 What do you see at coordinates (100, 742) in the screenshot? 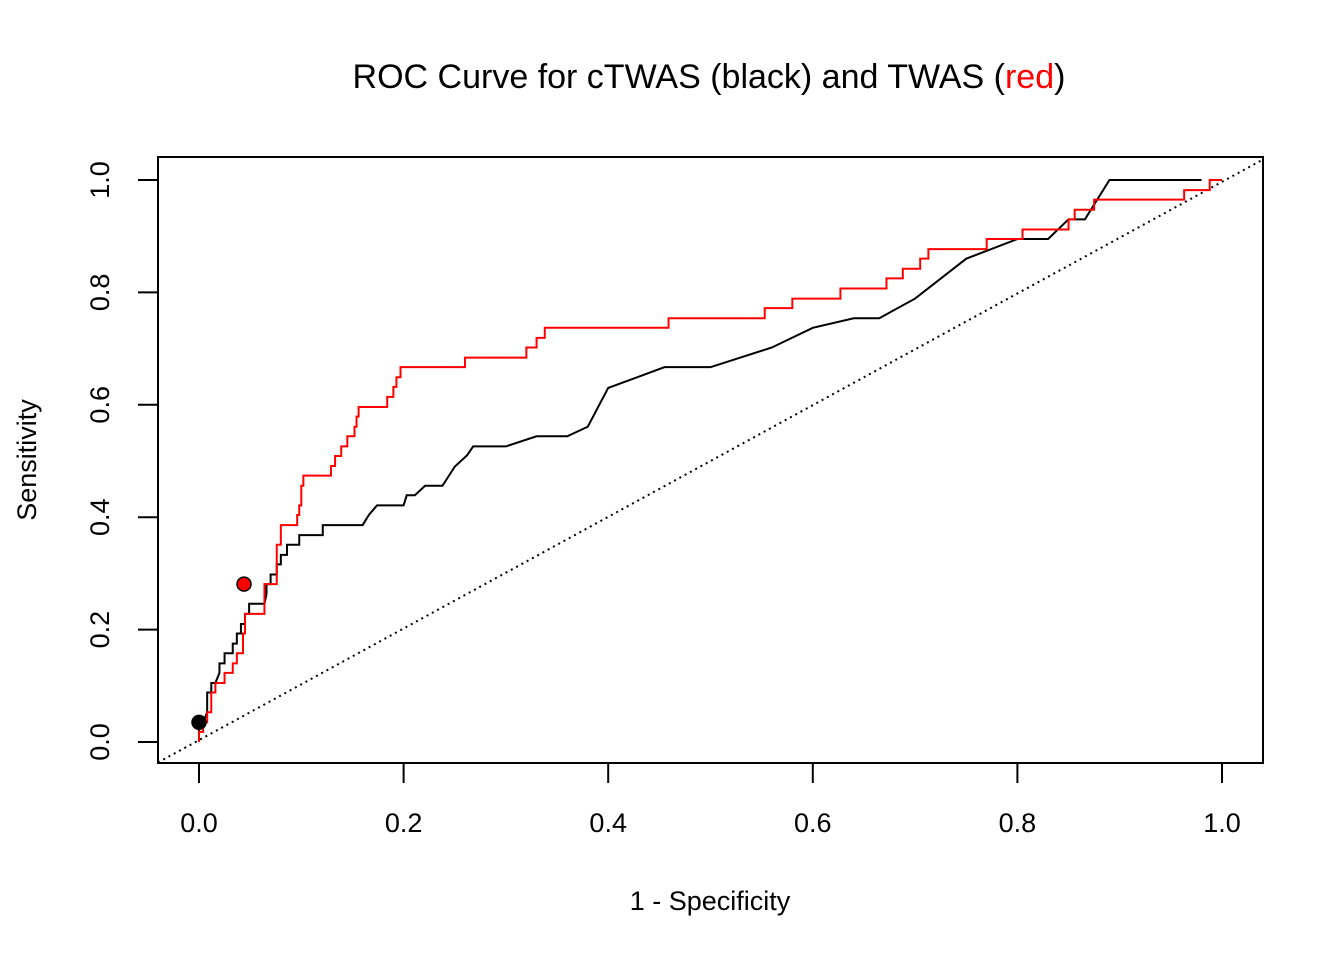
I see `y-tick-label: 0.0` at bounding box center [100, 742].